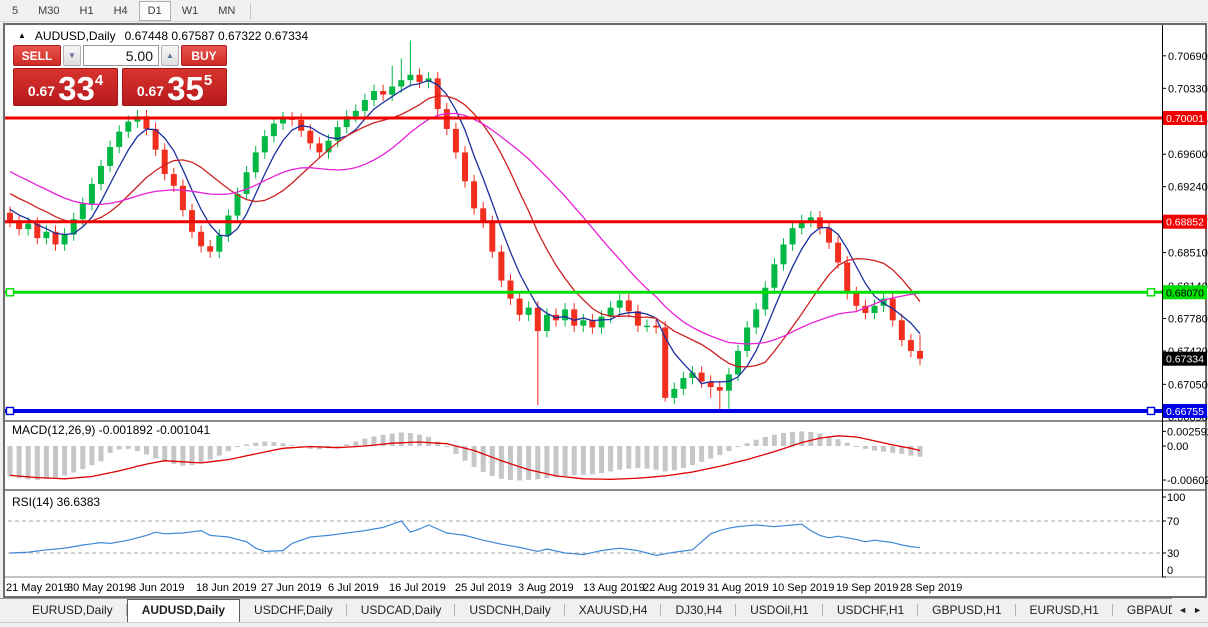 This screenshot has width=1208, height=627. What do you see at coordinates (174, 87) in the screenshot?
I see `buy-quote-button: 0.67 35 5` at bounding box center [174, 87].